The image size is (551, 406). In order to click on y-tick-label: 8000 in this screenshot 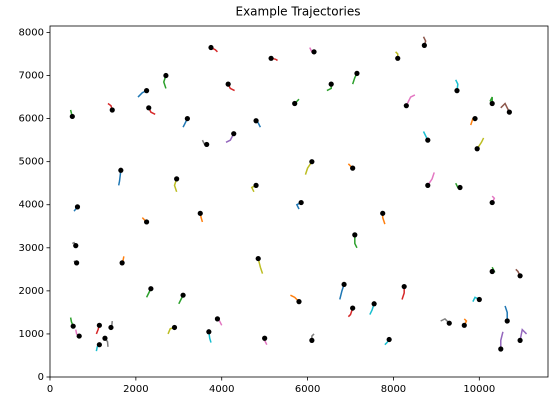, I will do `click(31, 32)`.